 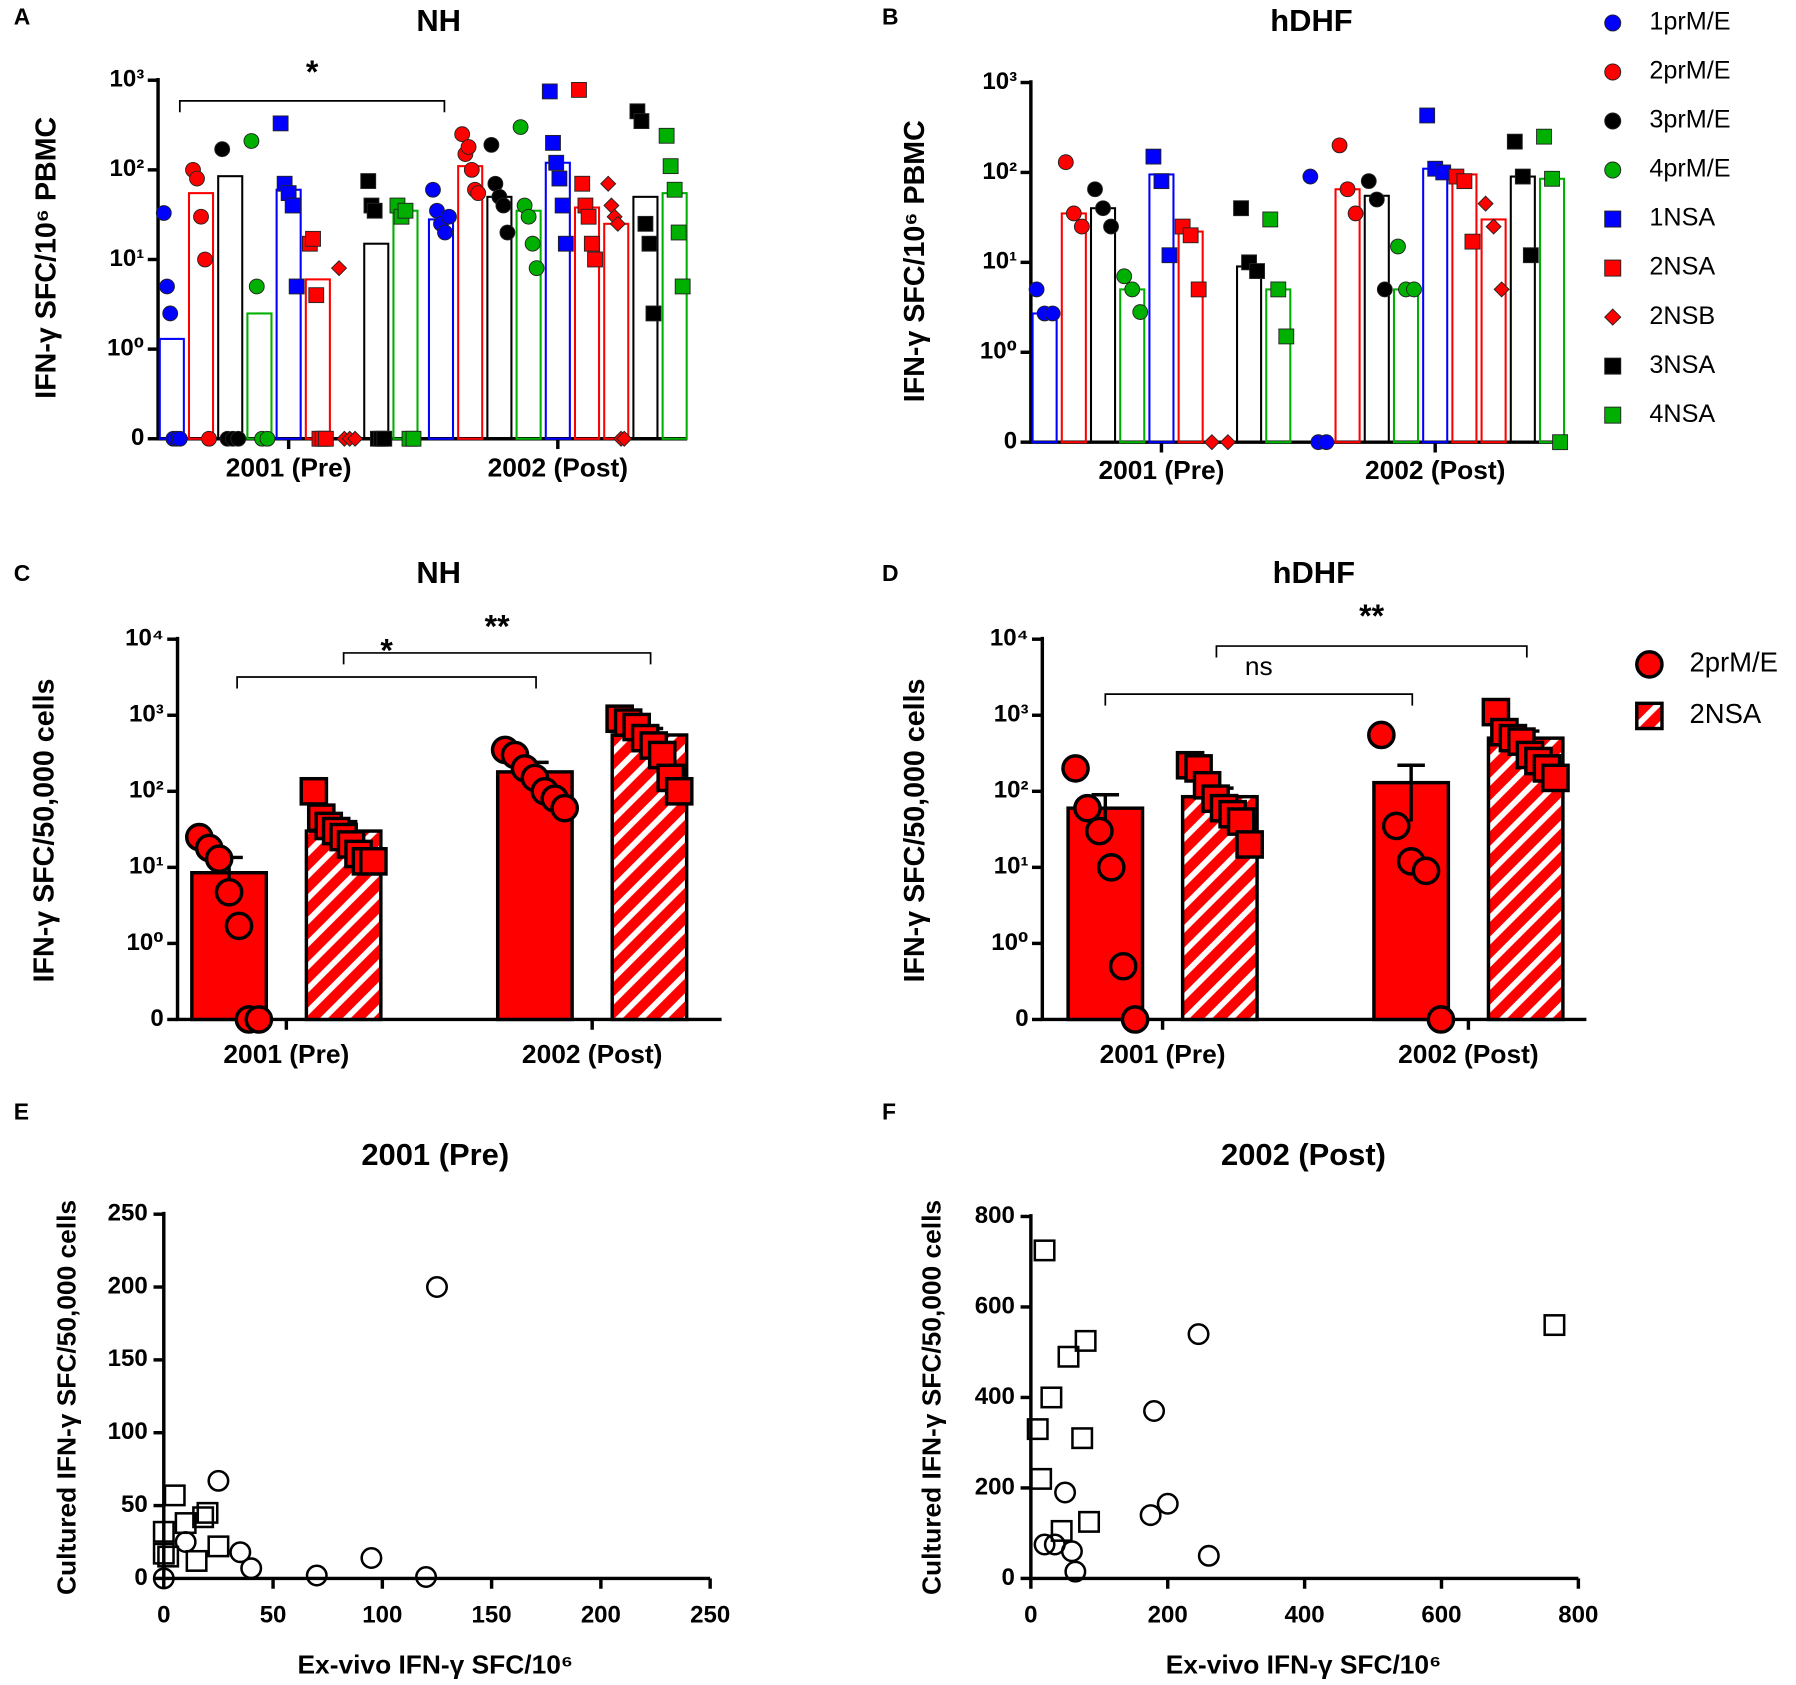 What do you see at coordinates (492, 1615) in the screenshot?
I see `x-tick-label: 150` at bounding box center [492, 1615].